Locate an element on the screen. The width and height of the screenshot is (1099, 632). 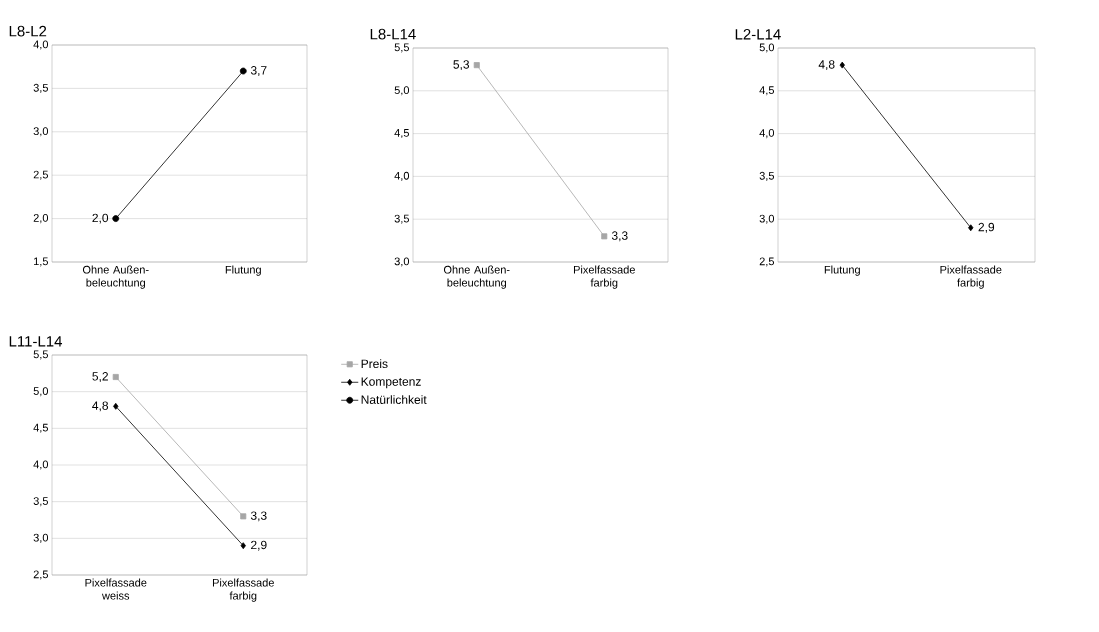
y-tick-label: 1,5 is located at coordinates (41, 262).